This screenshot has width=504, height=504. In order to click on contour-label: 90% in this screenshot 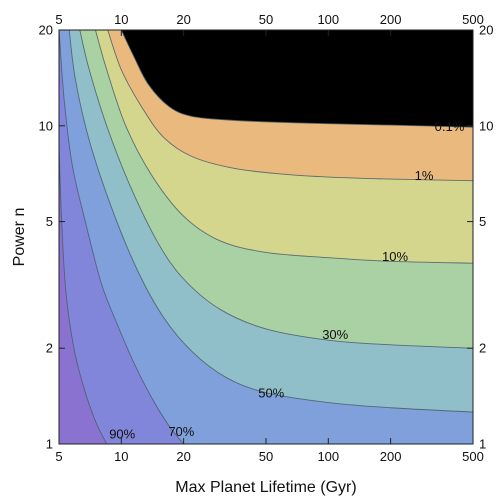, I will do `click(122, 433)`.